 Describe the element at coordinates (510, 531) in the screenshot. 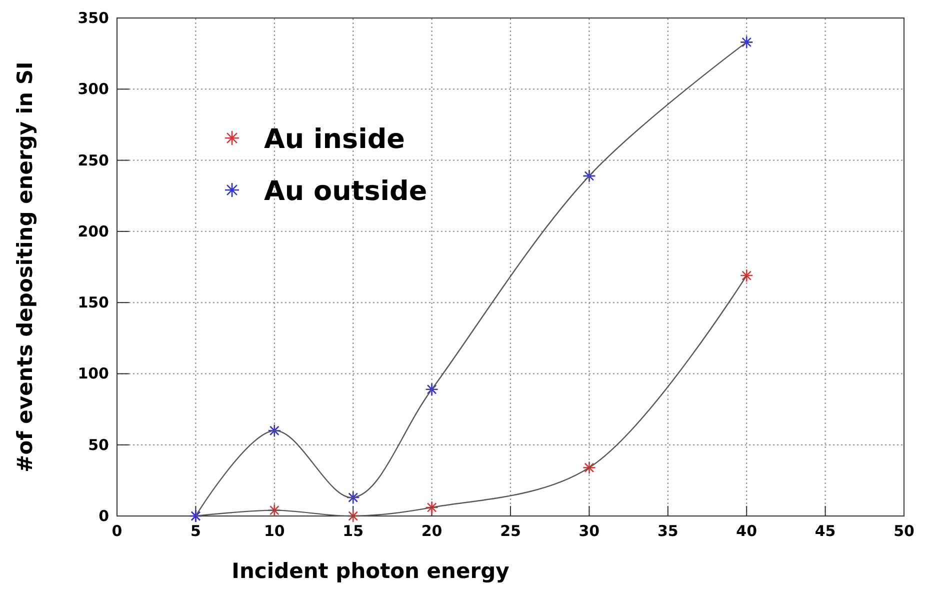

I see `x-tick-label: 25` at that location.